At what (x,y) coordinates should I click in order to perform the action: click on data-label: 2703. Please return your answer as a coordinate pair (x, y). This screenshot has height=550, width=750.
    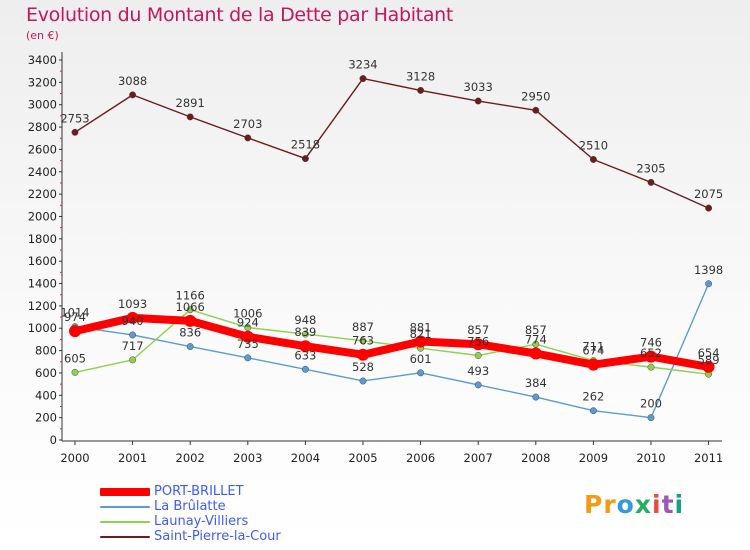
    Looking at the image, I should click on (247, 124).